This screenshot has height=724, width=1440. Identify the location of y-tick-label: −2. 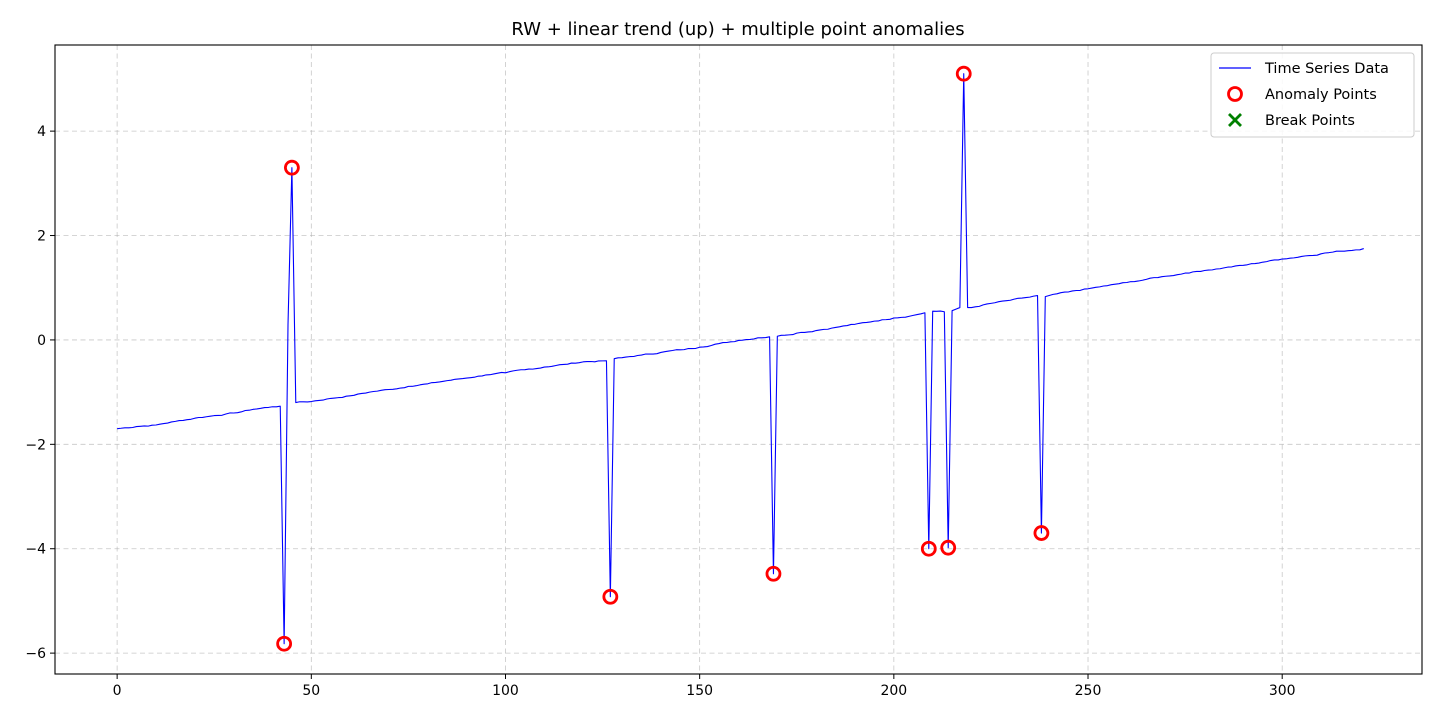
(35, 445).